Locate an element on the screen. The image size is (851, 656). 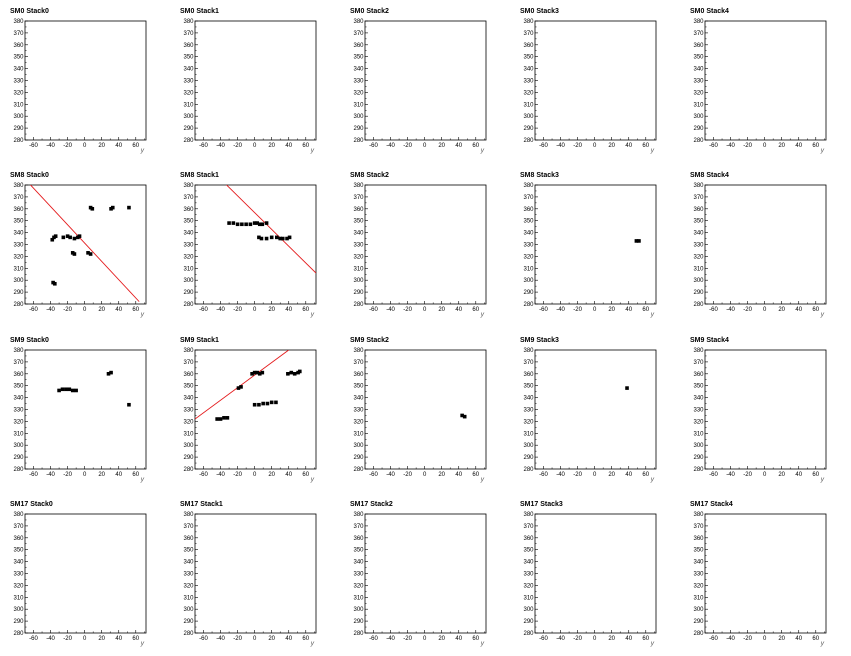
fit-line is located at coordinates (270, 229).